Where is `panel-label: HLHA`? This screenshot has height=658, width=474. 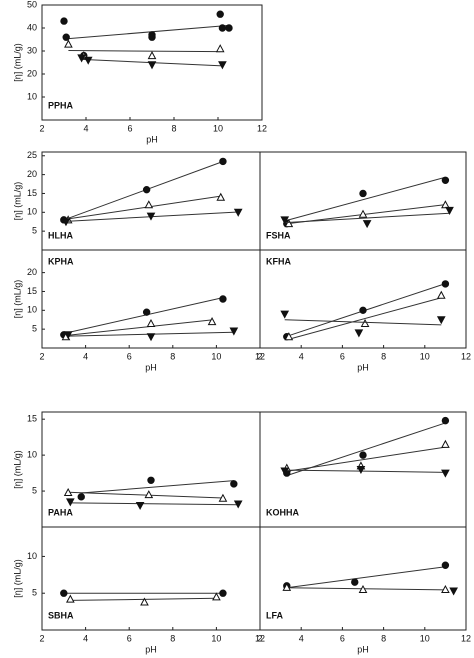 panel-label: HLHA is located at coordinates (60, 235).